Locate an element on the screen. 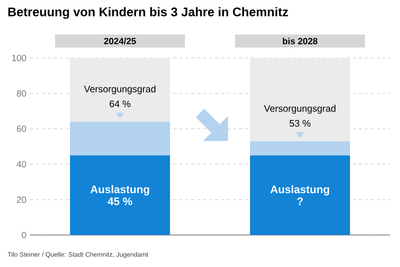 Image resolution: width=400 pixels, height=267 pixels. y-tick-label: 80 is located at coordinates (21, 93).